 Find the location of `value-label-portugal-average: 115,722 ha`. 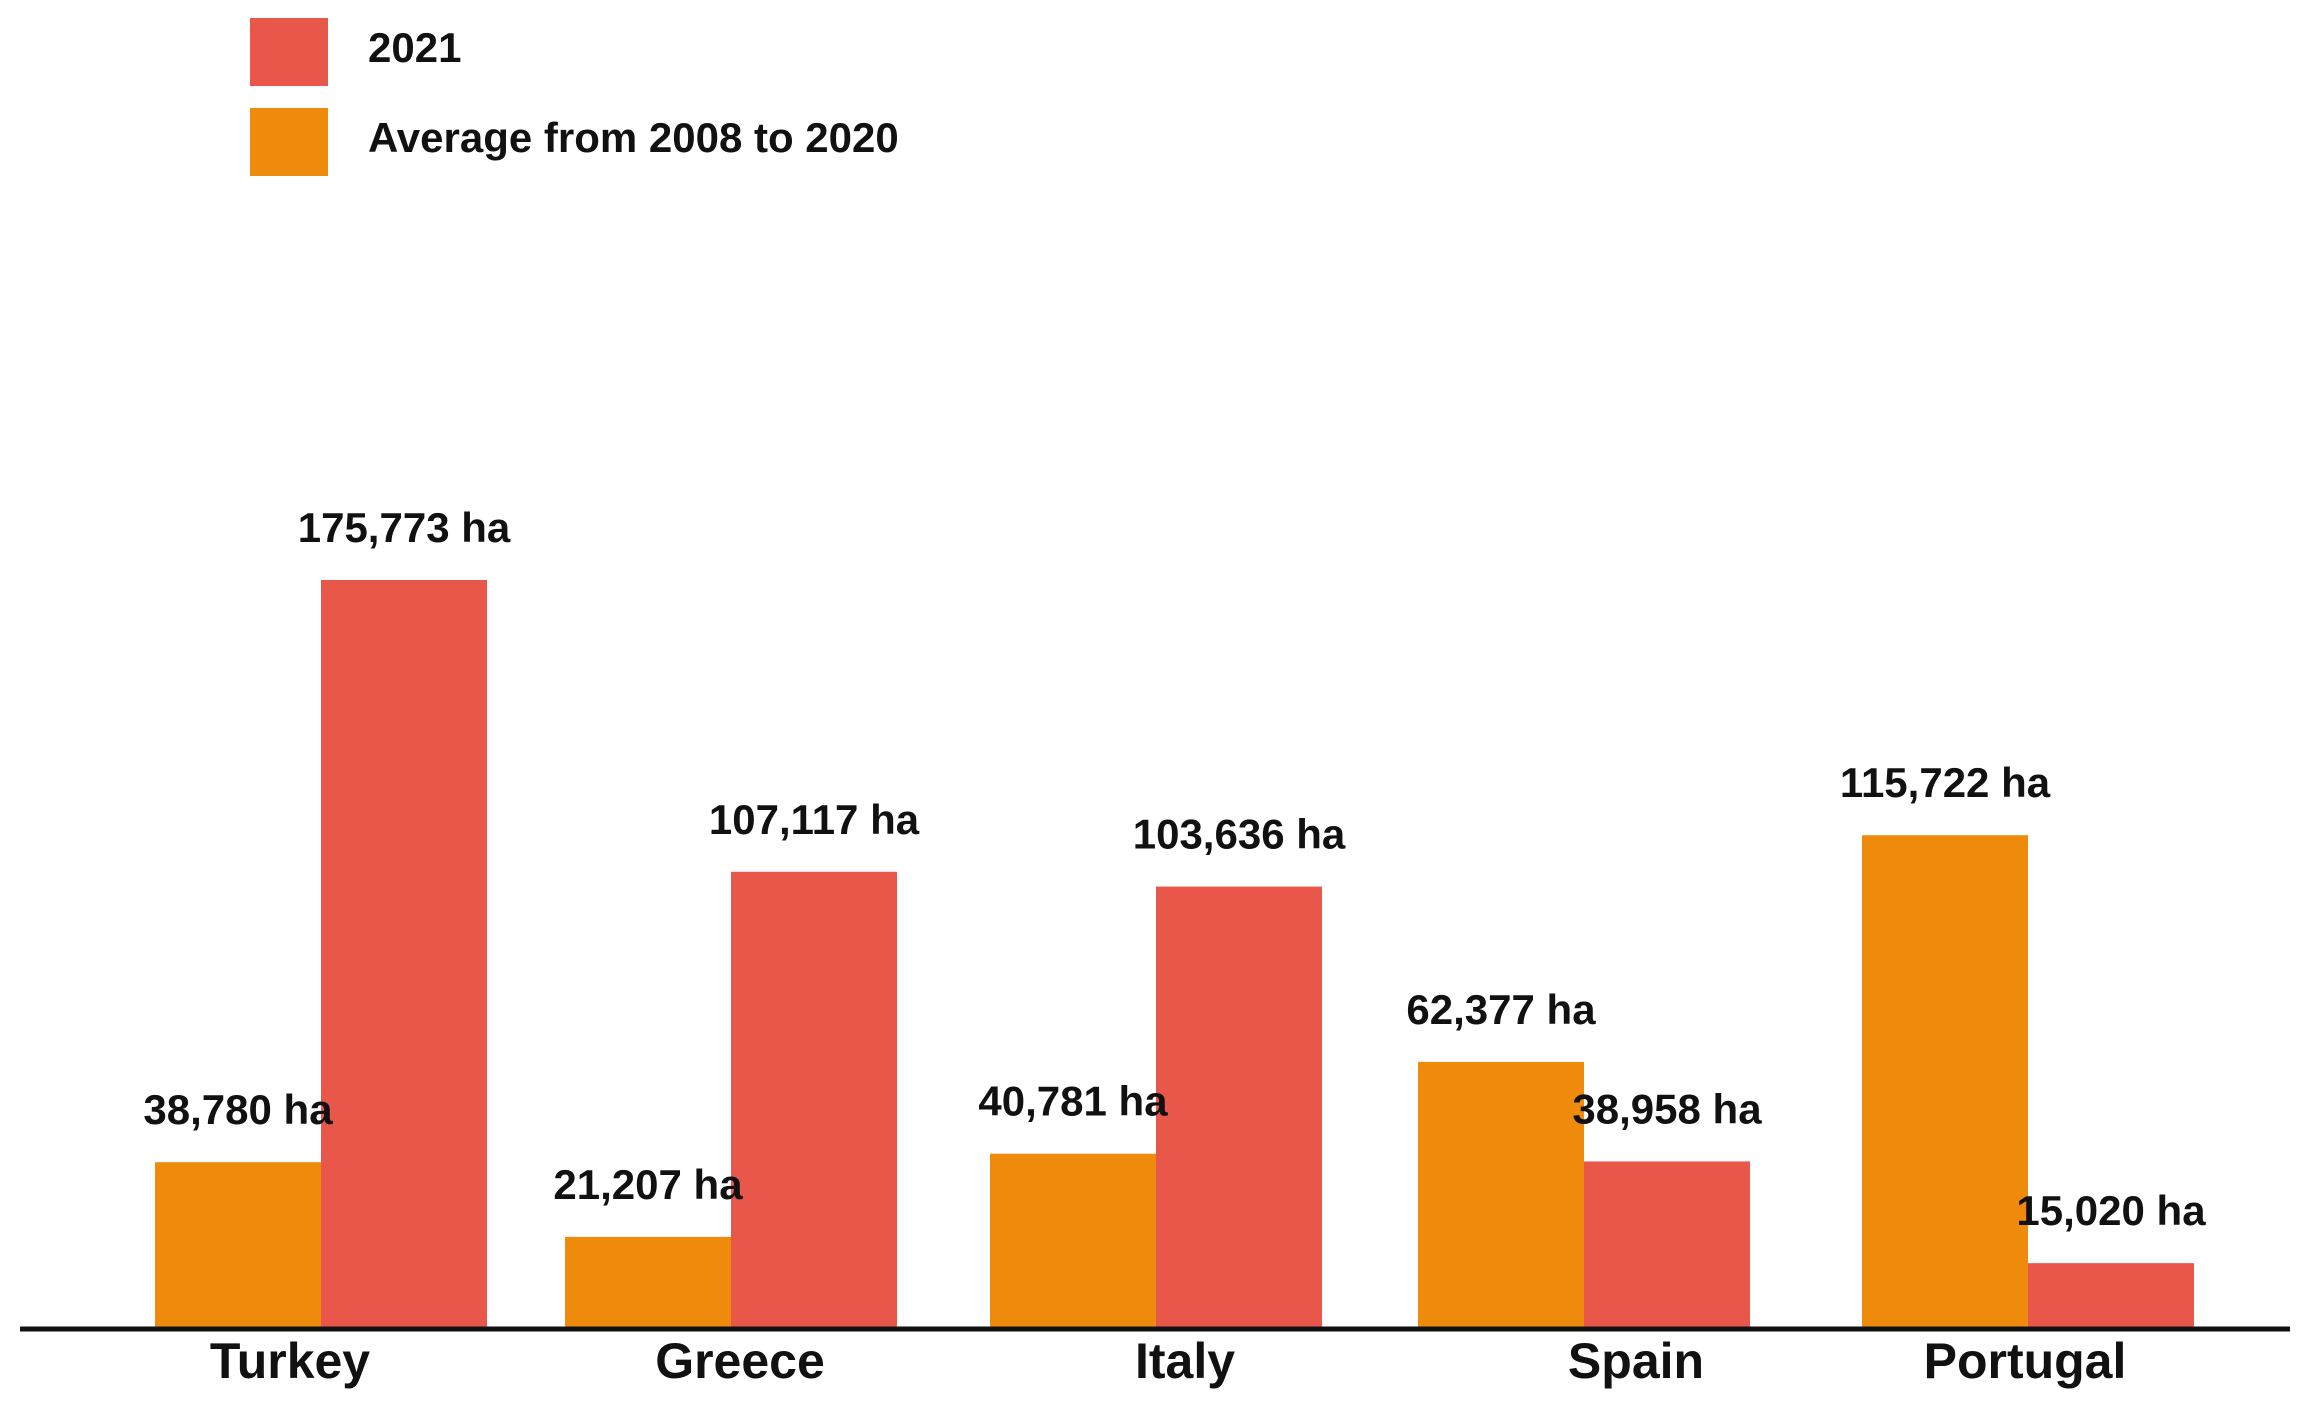

value-label-portugal-average: 115,722 ha is located at coordinates (1945, 782).